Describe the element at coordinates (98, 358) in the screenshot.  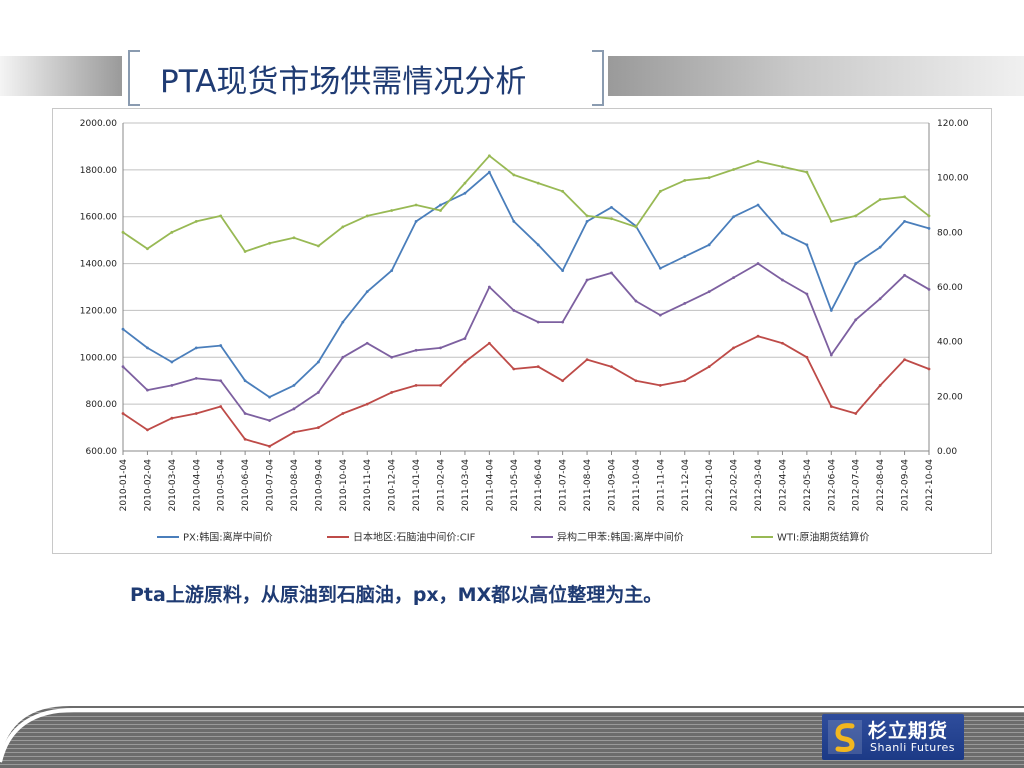
I see `y-left-tick-label: 1000.00` at that location.